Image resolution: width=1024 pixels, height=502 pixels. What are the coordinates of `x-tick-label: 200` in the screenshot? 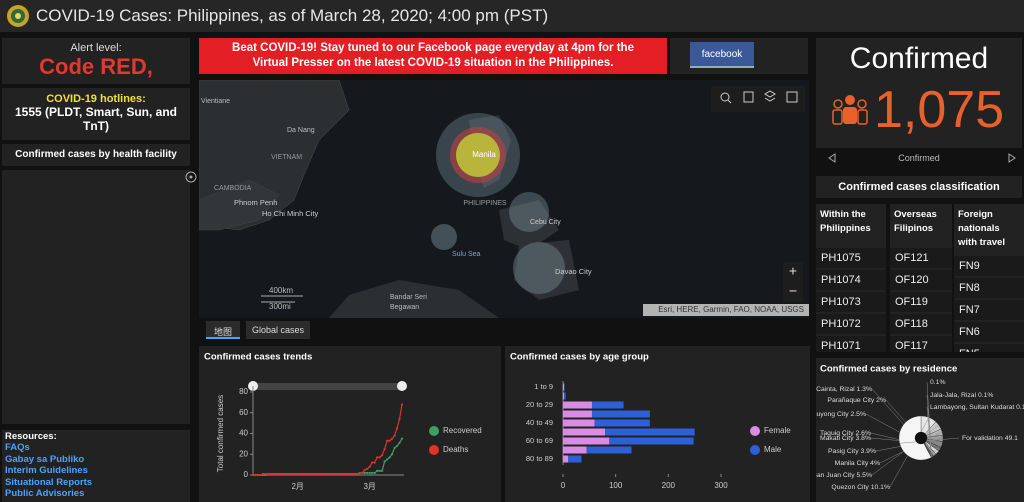 It's located at (669, 485).